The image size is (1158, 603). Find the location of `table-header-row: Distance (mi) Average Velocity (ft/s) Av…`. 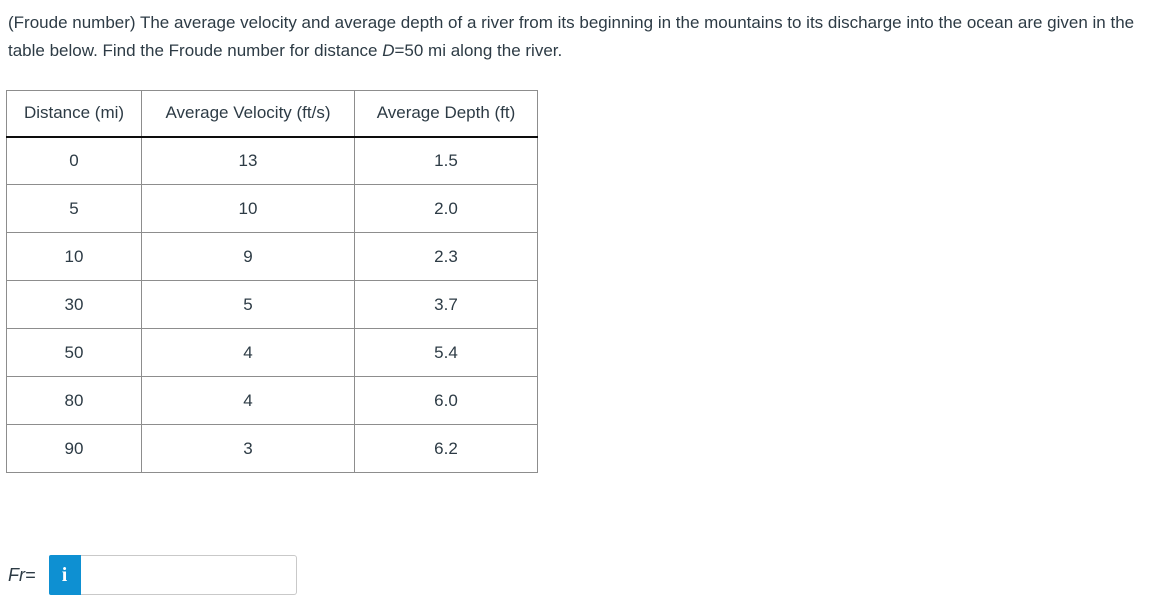

table-header-row: Distance (mi) Average Velocity (ft/s) Av… is located at coordinates (272, 114).